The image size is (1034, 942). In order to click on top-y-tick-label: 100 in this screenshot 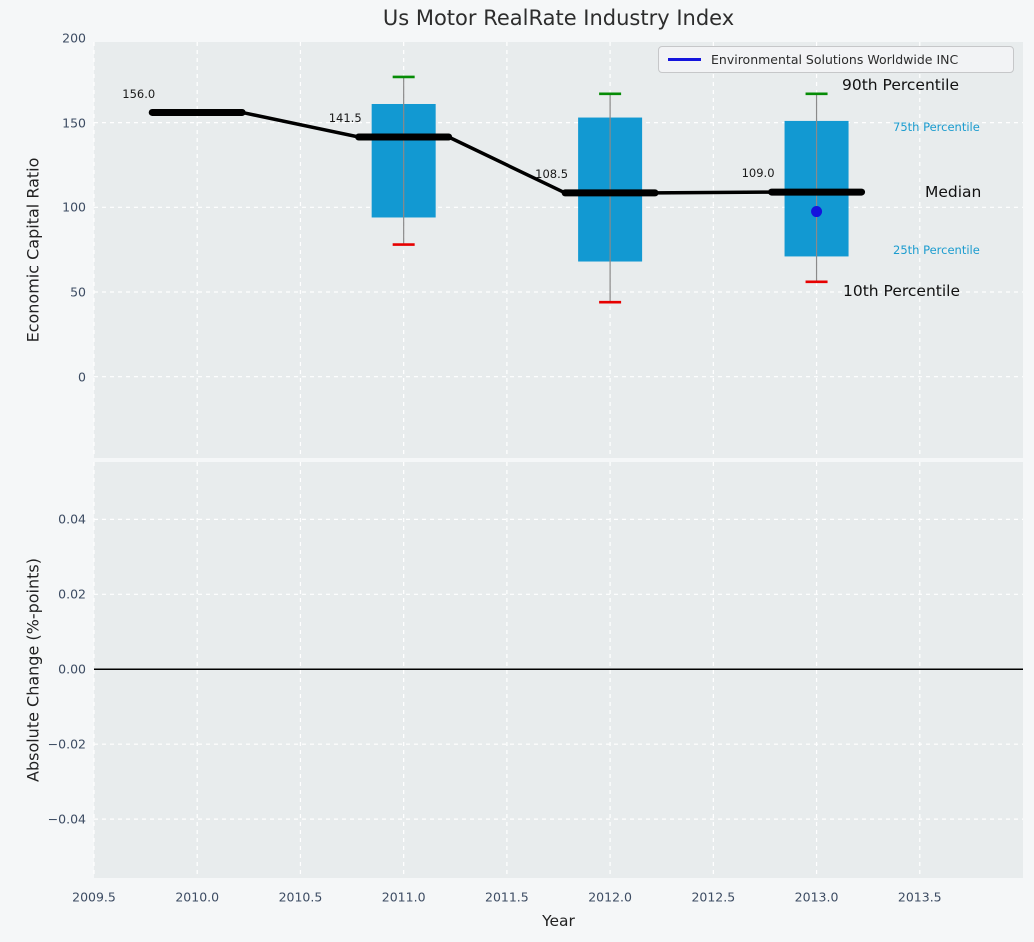, I will do `click(74, 207)`.